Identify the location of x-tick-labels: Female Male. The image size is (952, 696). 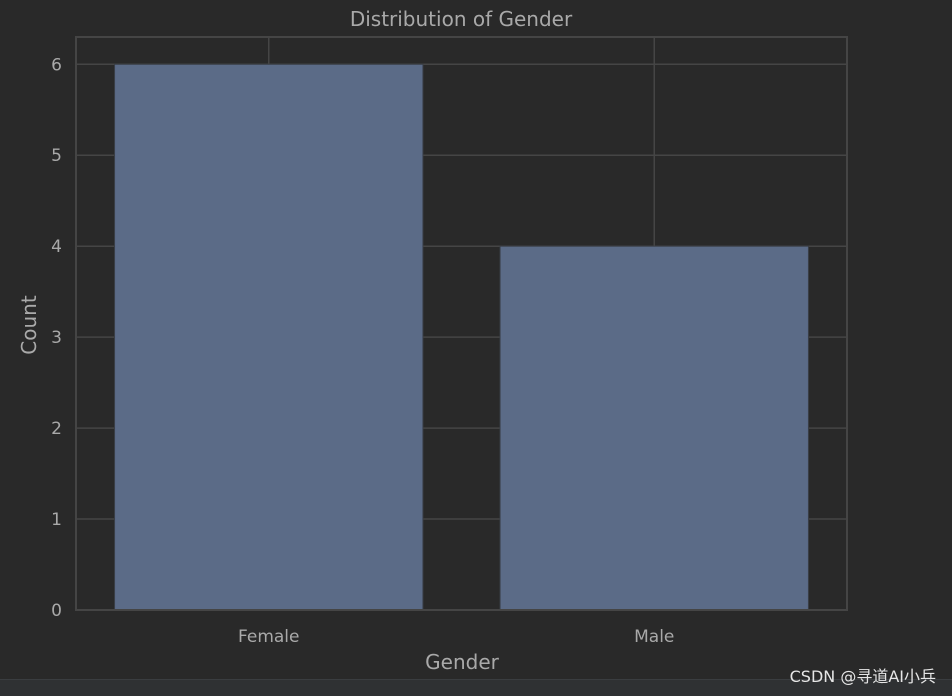
(456, 637).